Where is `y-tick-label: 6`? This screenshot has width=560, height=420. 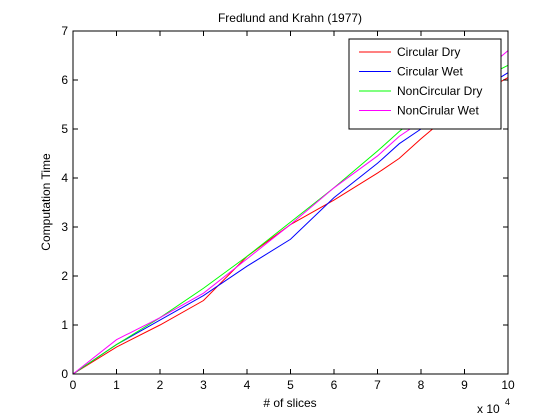
y-tick-label: 6 is located at coordinates (64, 80).